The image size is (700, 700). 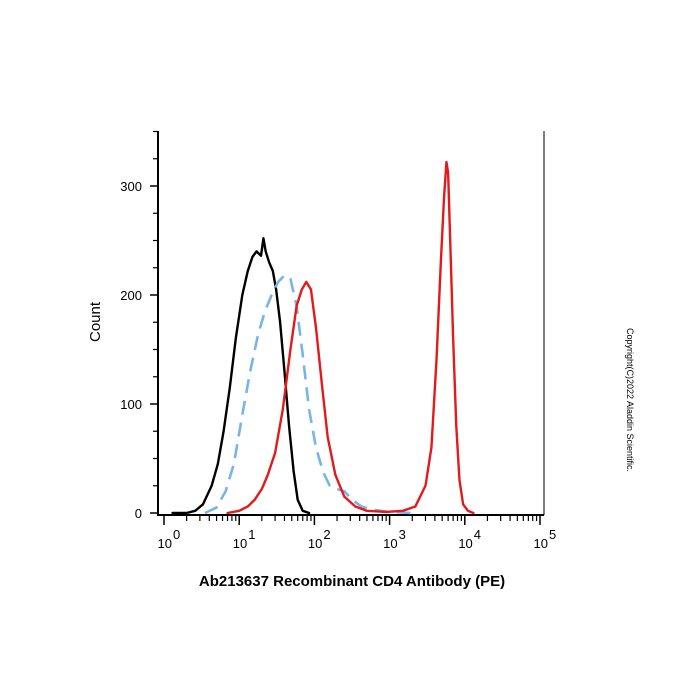 What do you see at coordinates (477, 534) in the screenshot?
I see `x-tick-exponent: 4` at bounding box center [477, 534].